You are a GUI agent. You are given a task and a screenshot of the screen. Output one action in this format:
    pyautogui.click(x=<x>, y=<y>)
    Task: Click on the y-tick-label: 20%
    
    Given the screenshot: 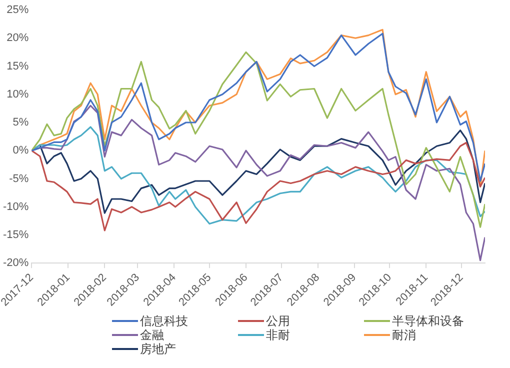 What is the action you would take?
    pyautogui.click(x=17, y=38)
    